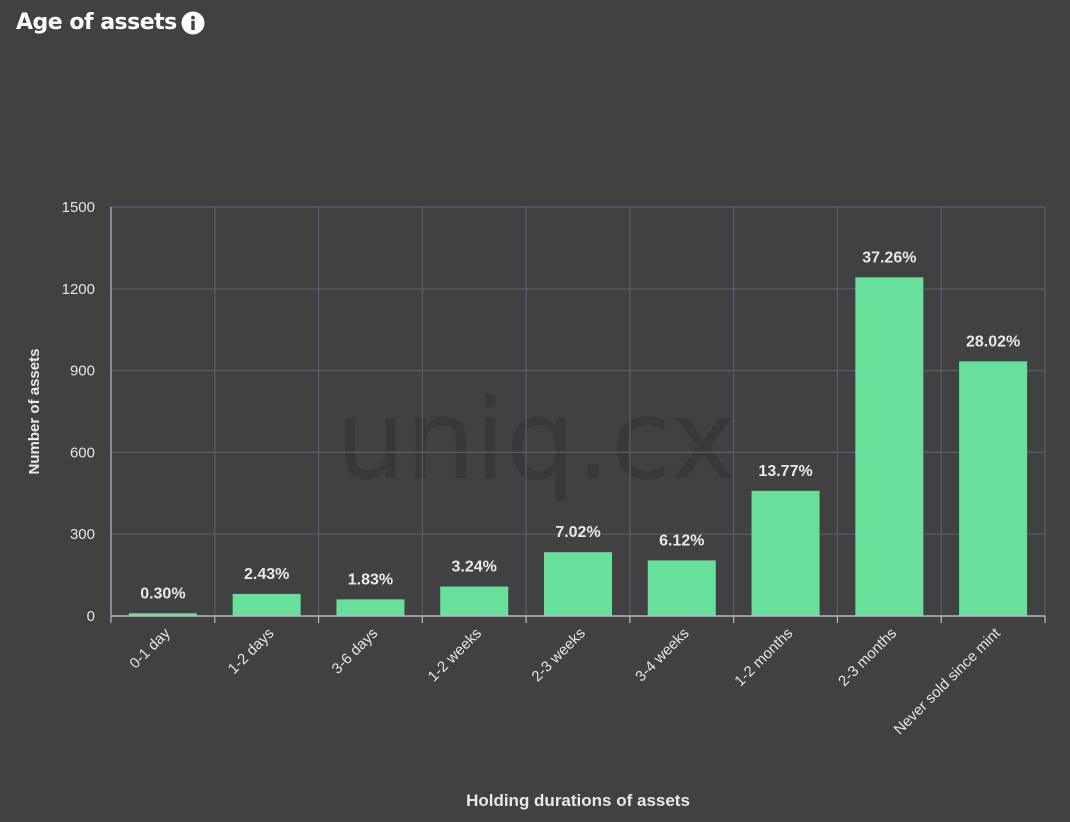  What do you see at coordinates (474, 601) in the screenshot?
I see `bar-1-2-weeks` at bounding box center [474, 601].